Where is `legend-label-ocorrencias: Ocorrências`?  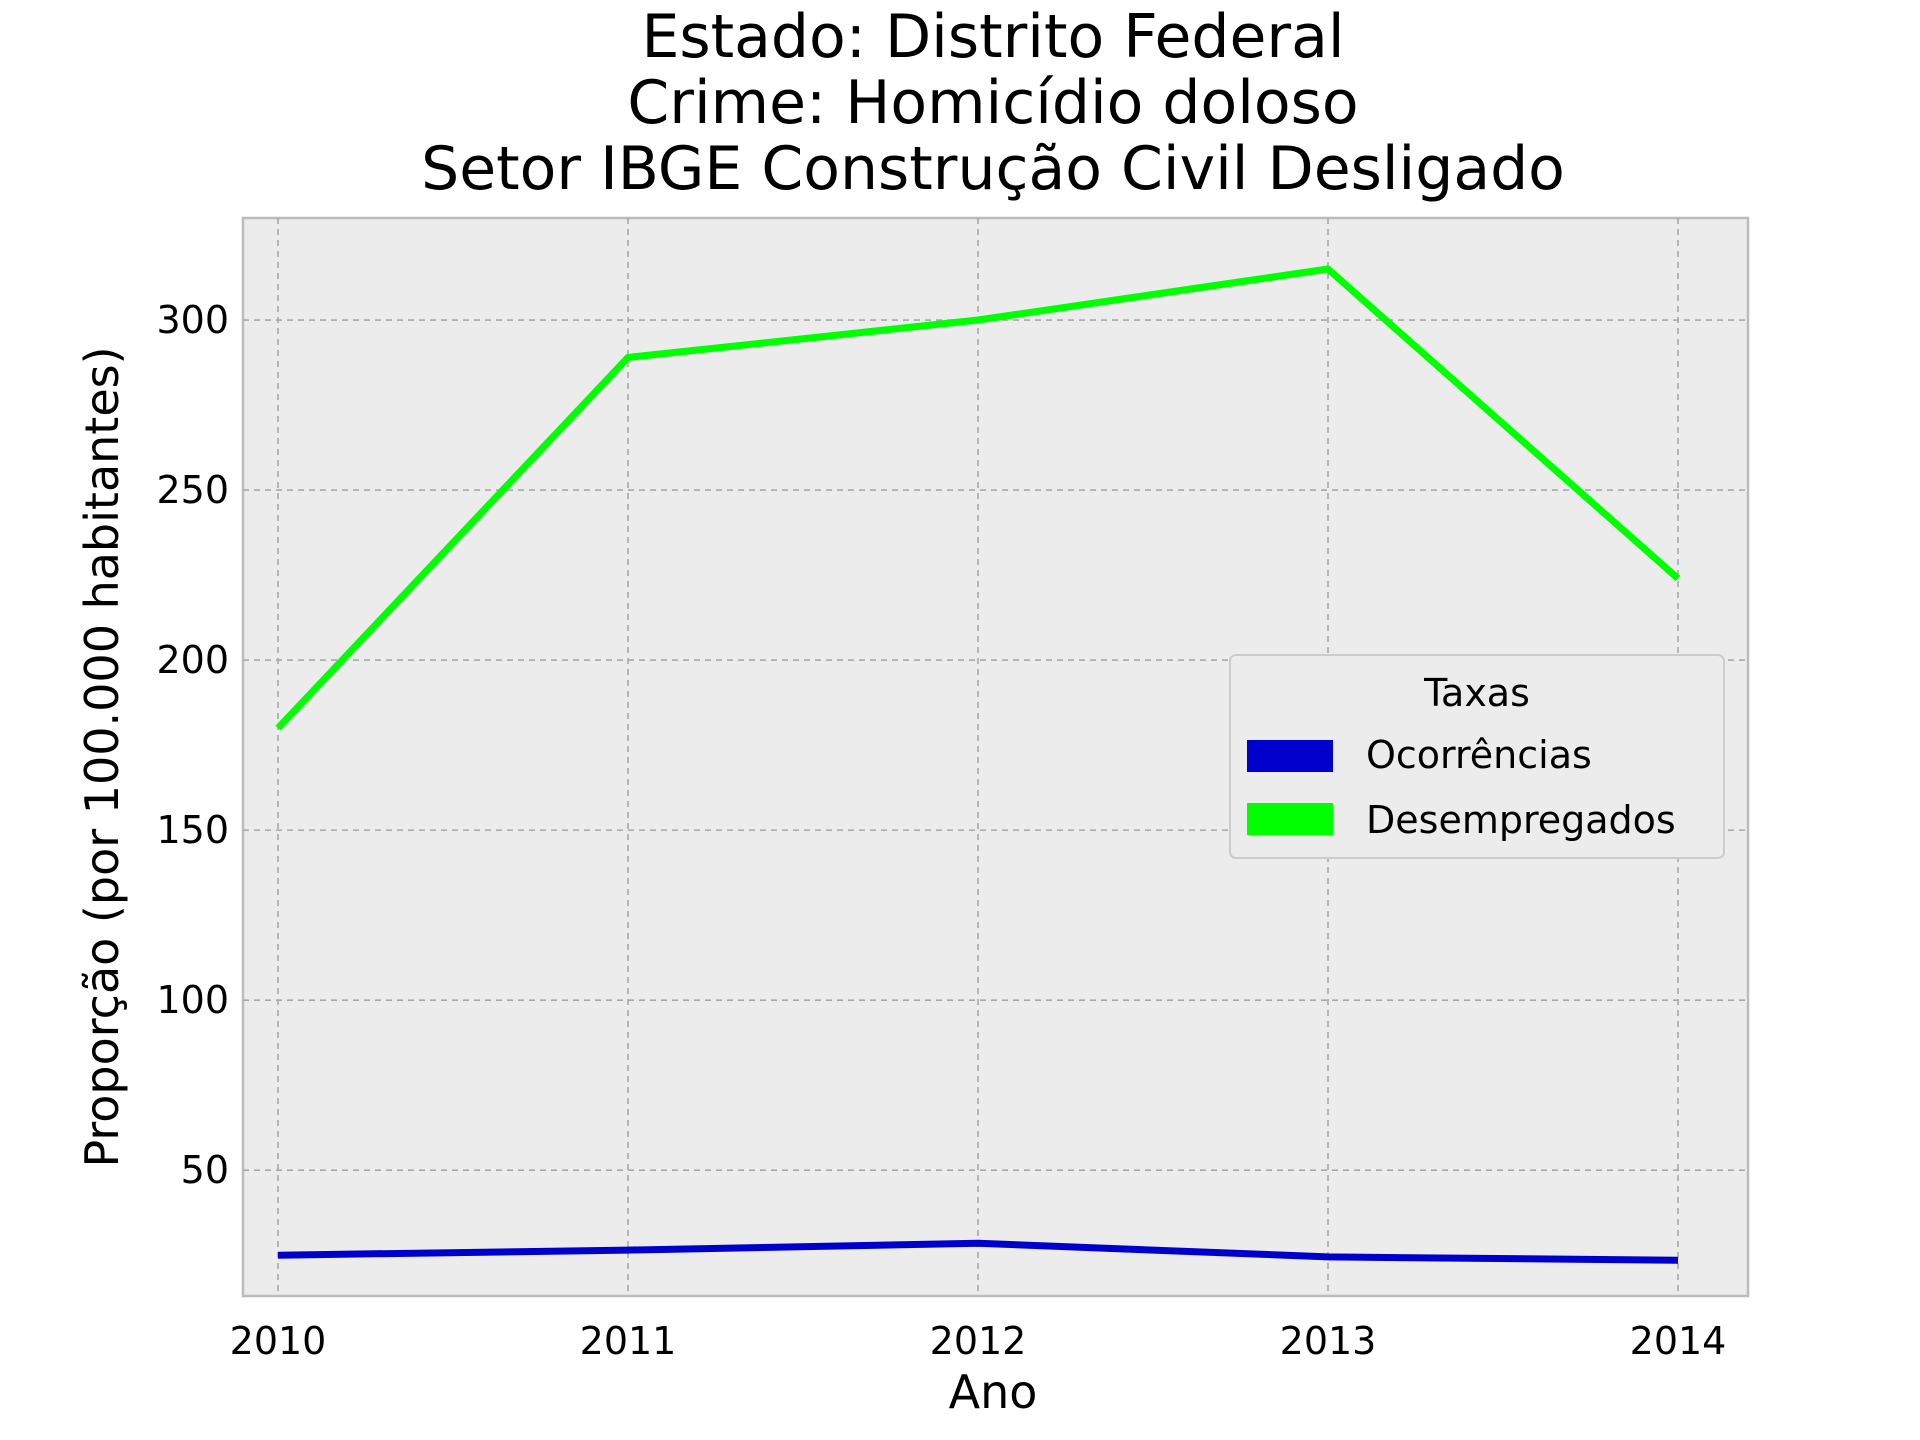
legend-label-ocorrencias: Ocorrências is located at coordinates (1479, 755).